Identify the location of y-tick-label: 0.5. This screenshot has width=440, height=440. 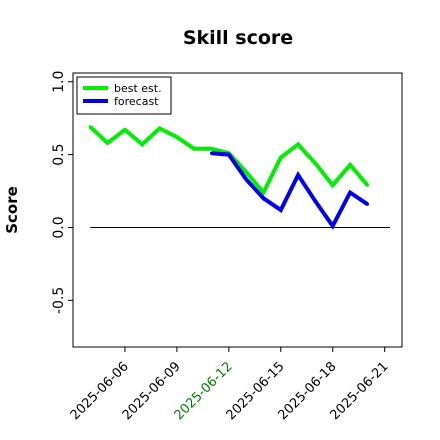
(59, 154).